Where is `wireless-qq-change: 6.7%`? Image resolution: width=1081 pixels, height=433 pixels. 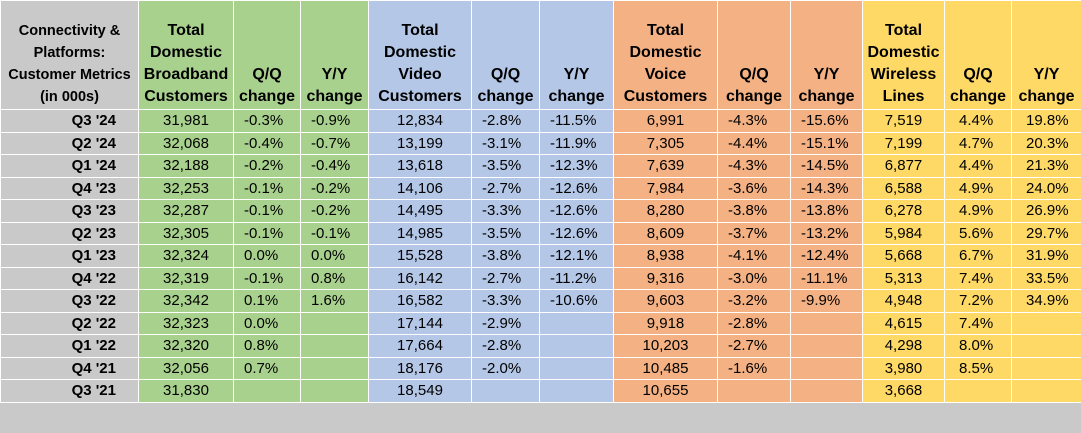 wireless-qq-change: 6.7% is located at coordinates (978, 256).